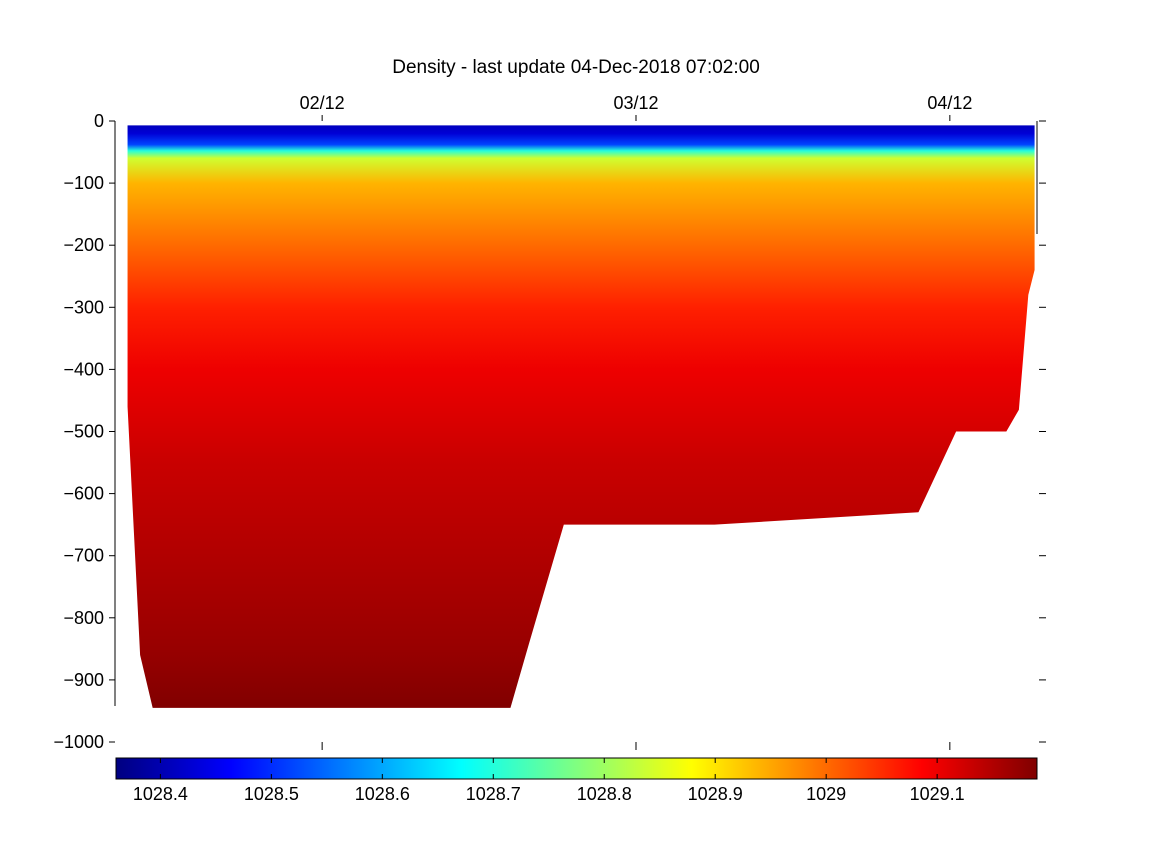 This screenshot has width=1152, height=864. I want to click on x-tick-label: 03/12, so click(635, 103).